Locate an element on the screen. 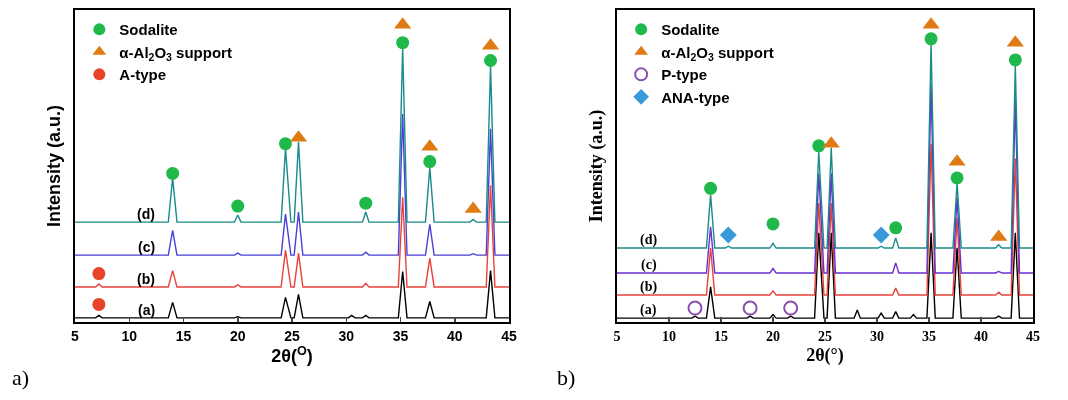 The width and height of the screenshot is (1068, 400). text: a) is located at coordinates (21, 377).